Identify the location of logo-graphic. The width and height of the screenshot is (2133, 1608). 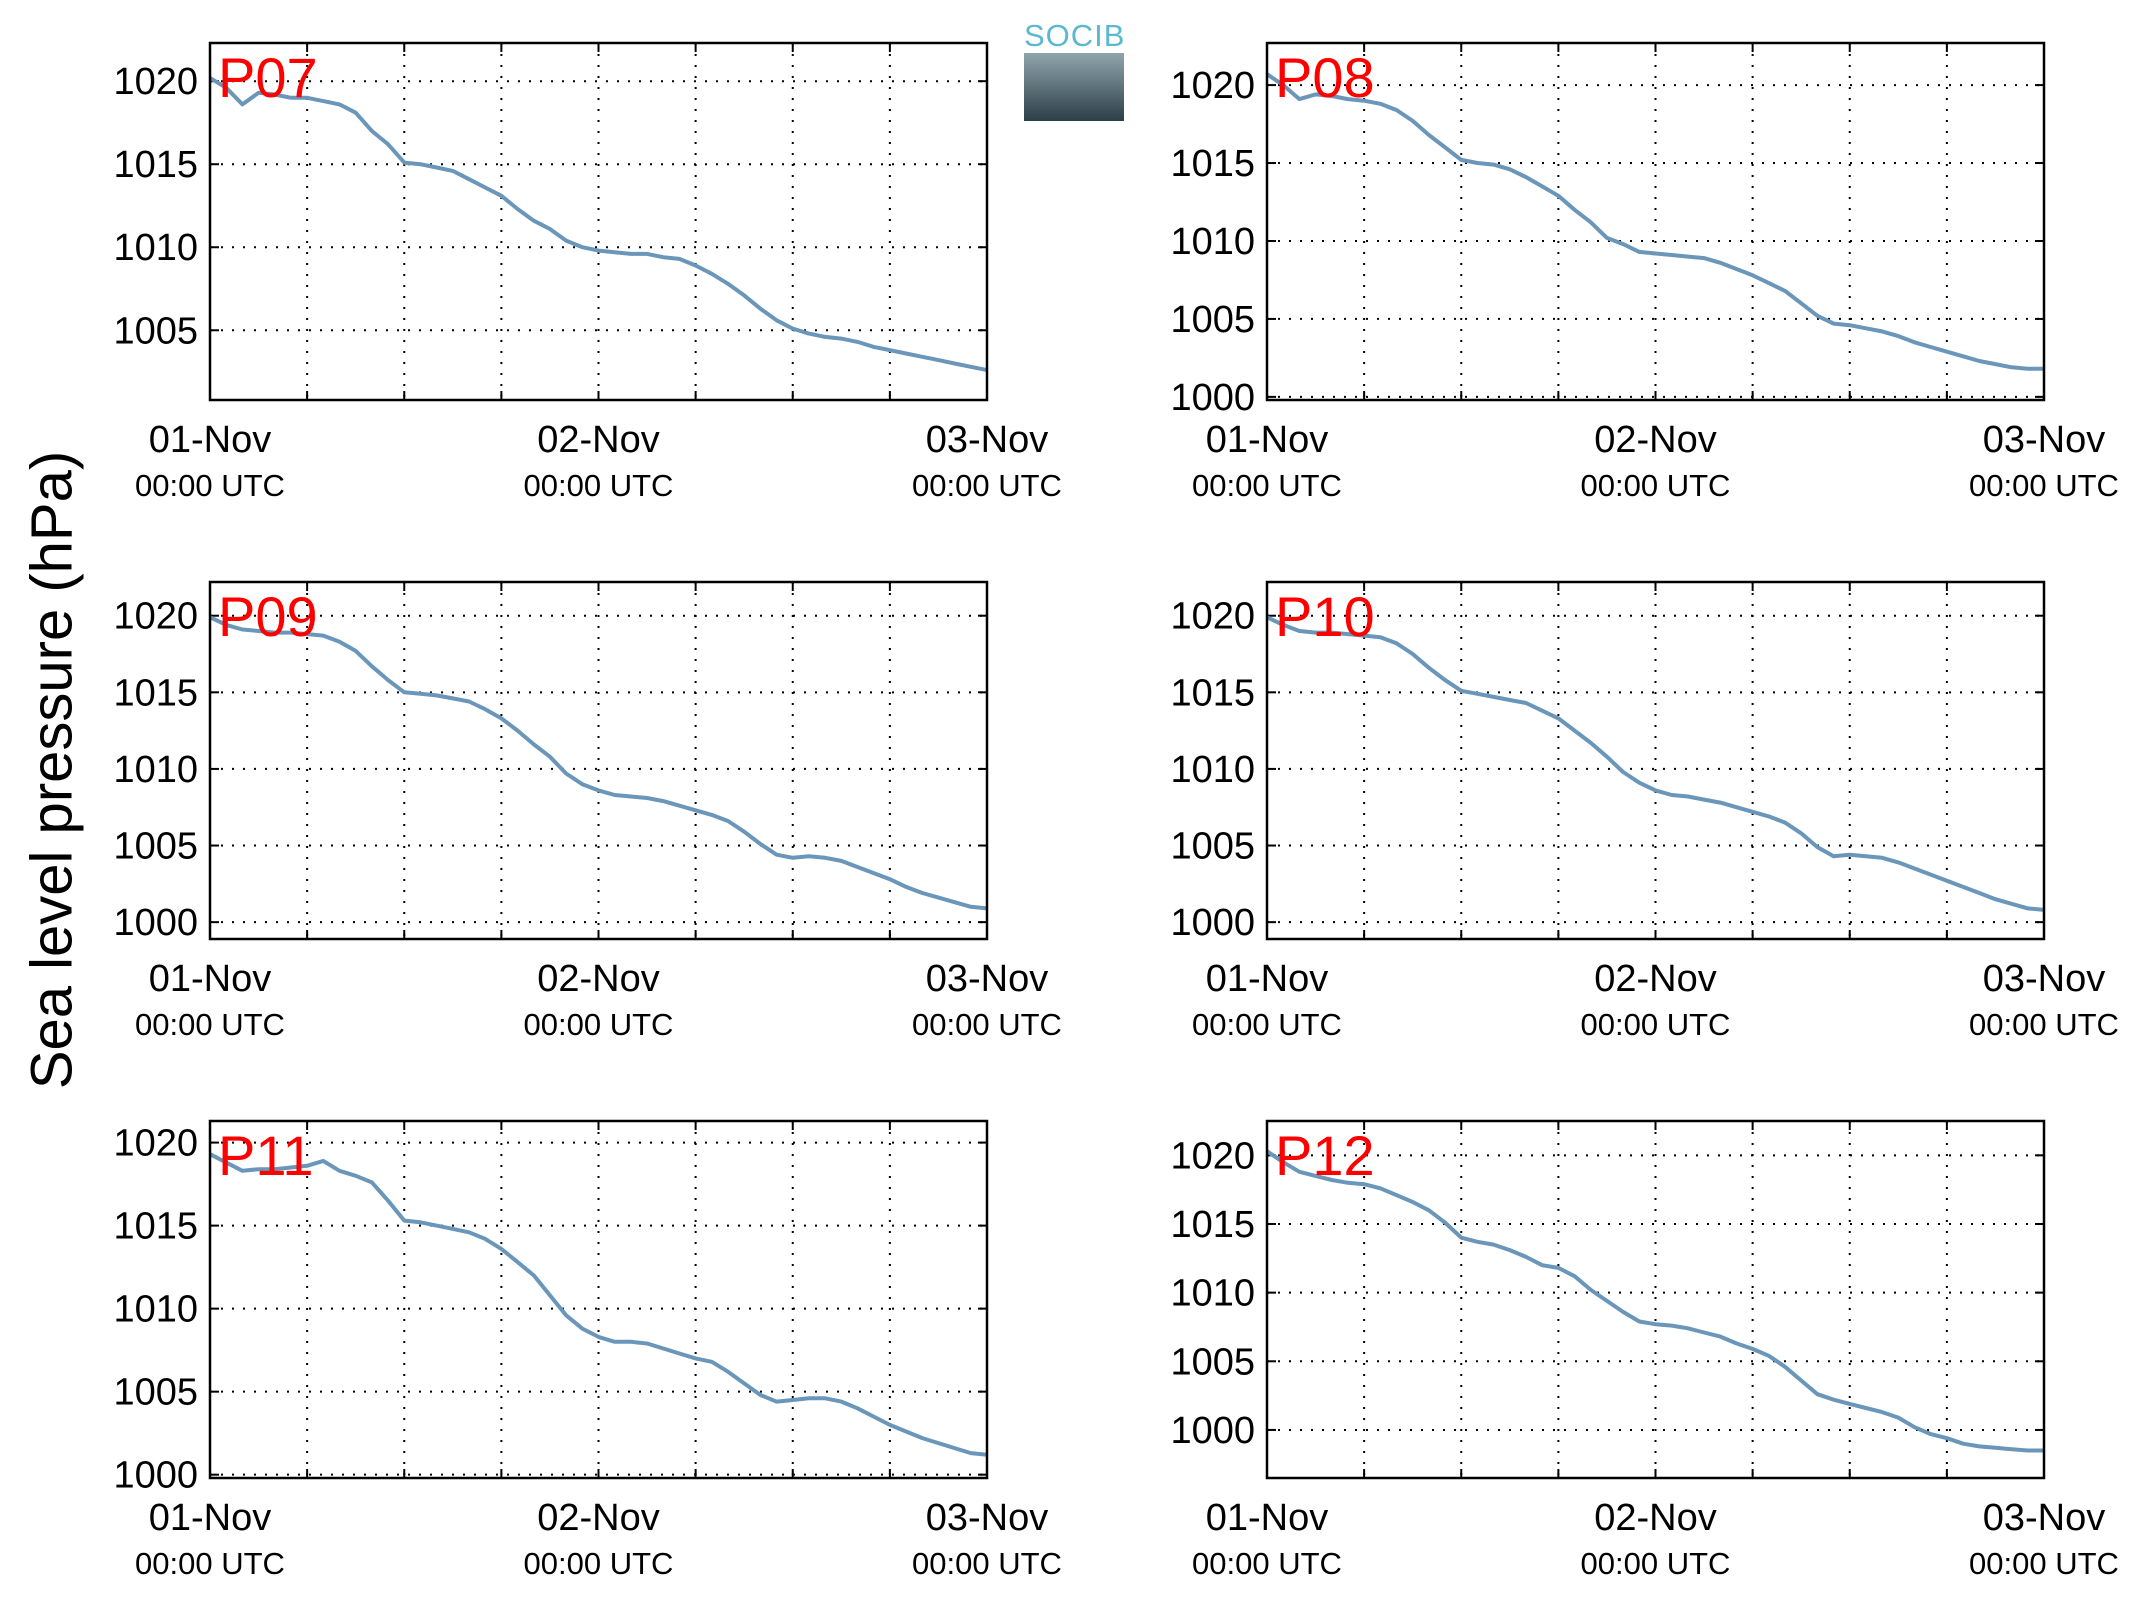
(1074, 87).